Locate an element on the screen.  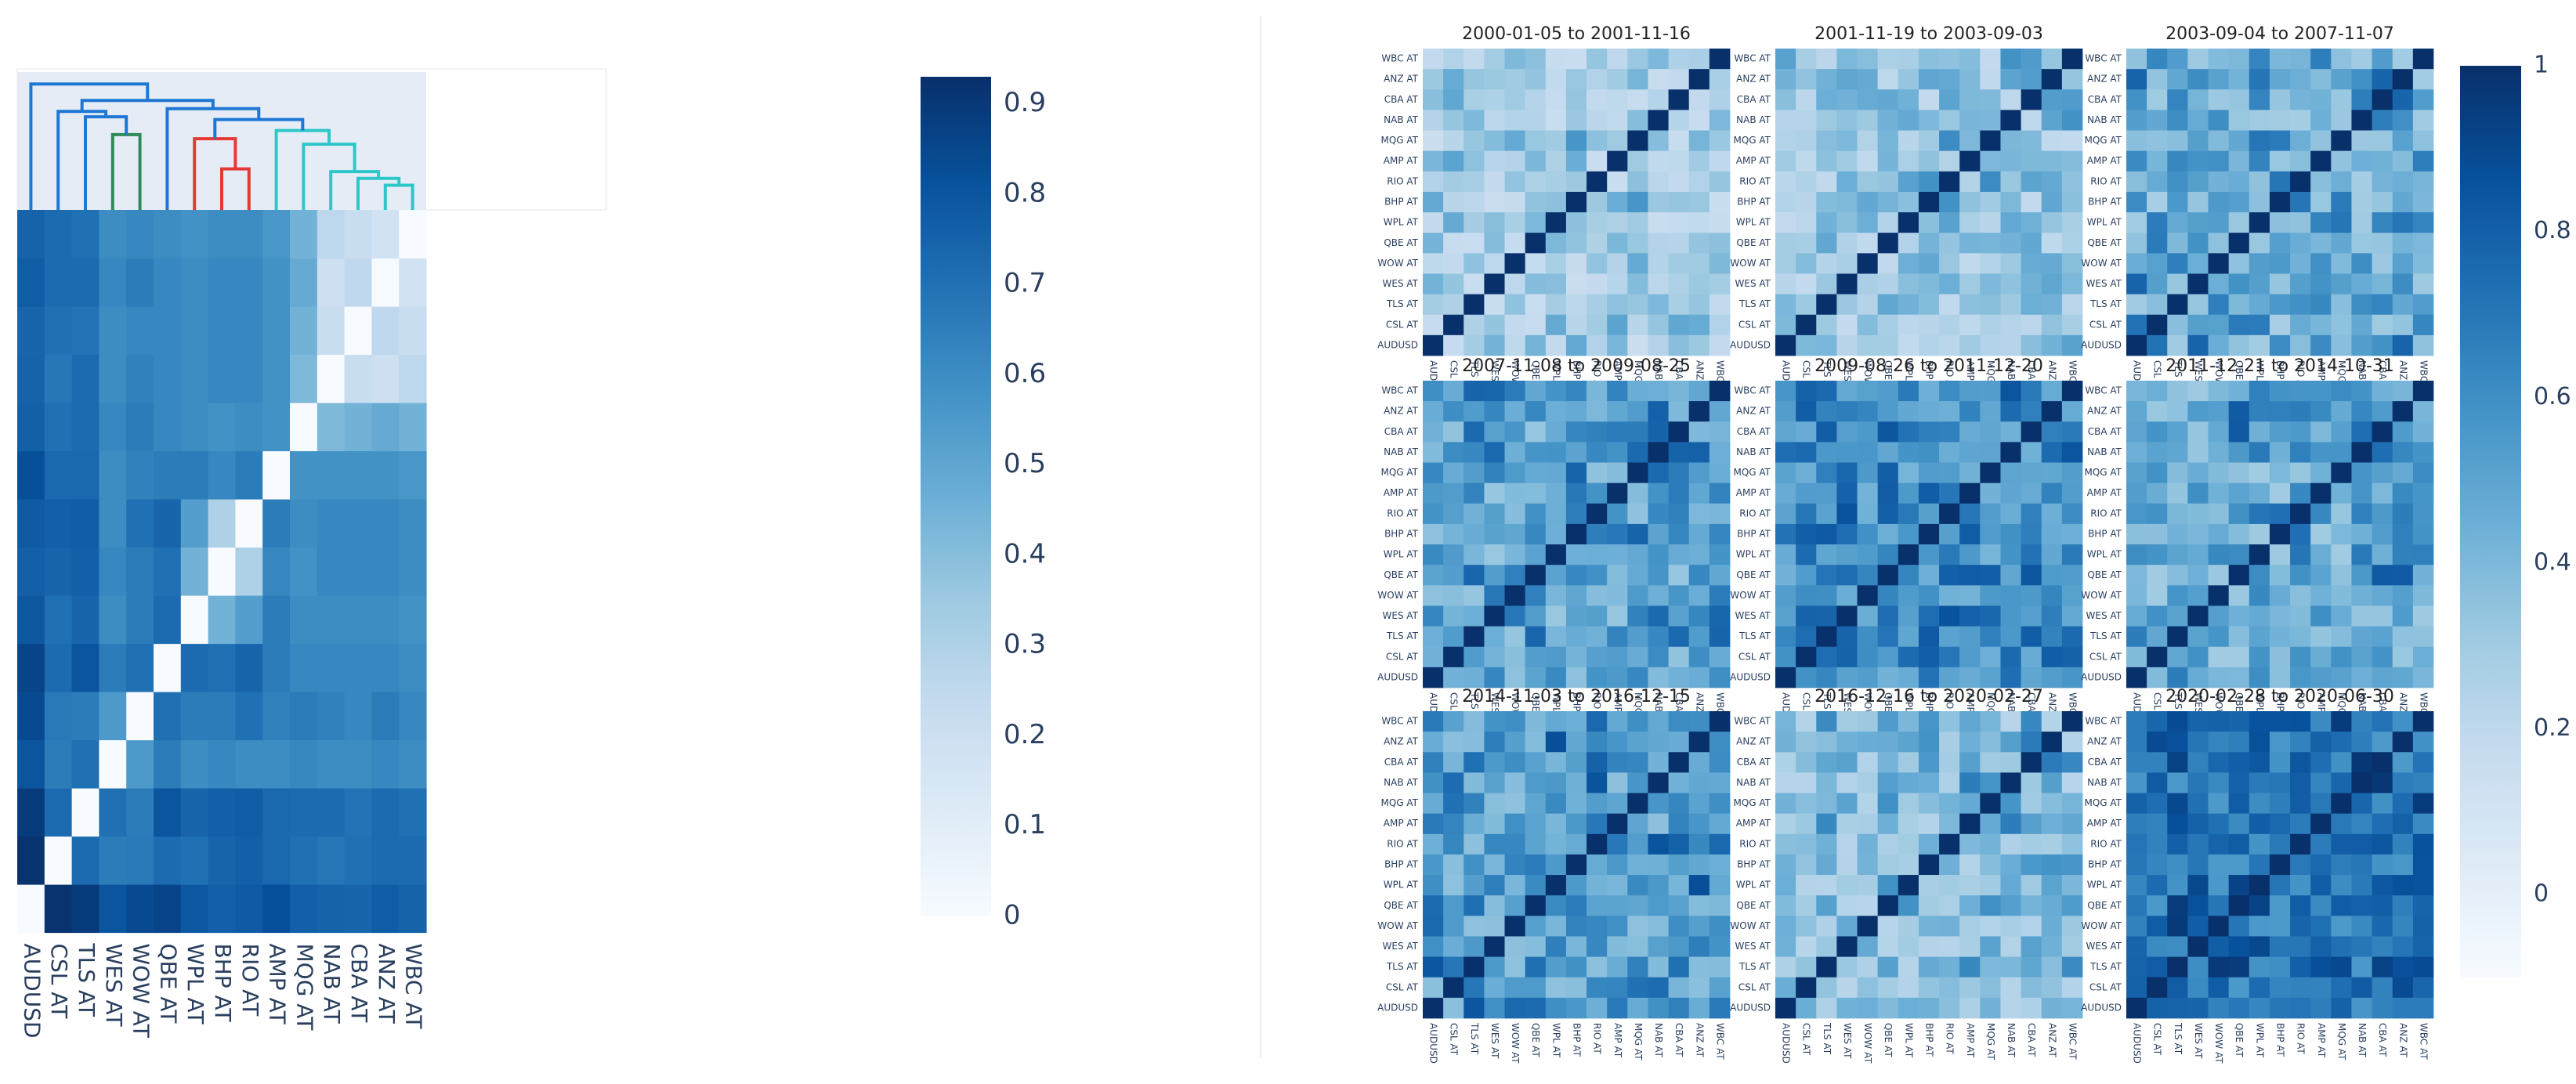
panel-x-label: WPL AT is located at coordinates (1908, 1040).